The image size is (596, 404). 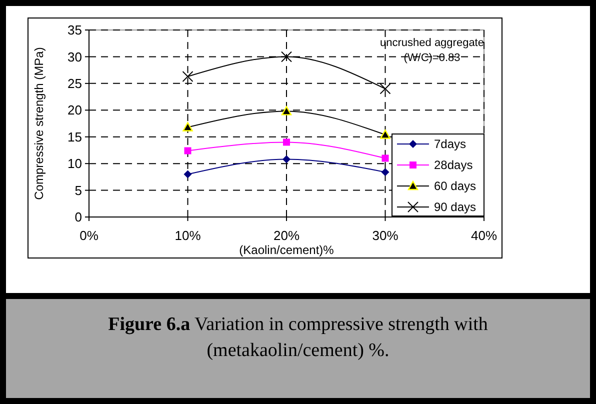 What do you see at coordinates (453, 165) in the screenshot?
I see `legend-label: 28days` at bounding box center [453, 165].